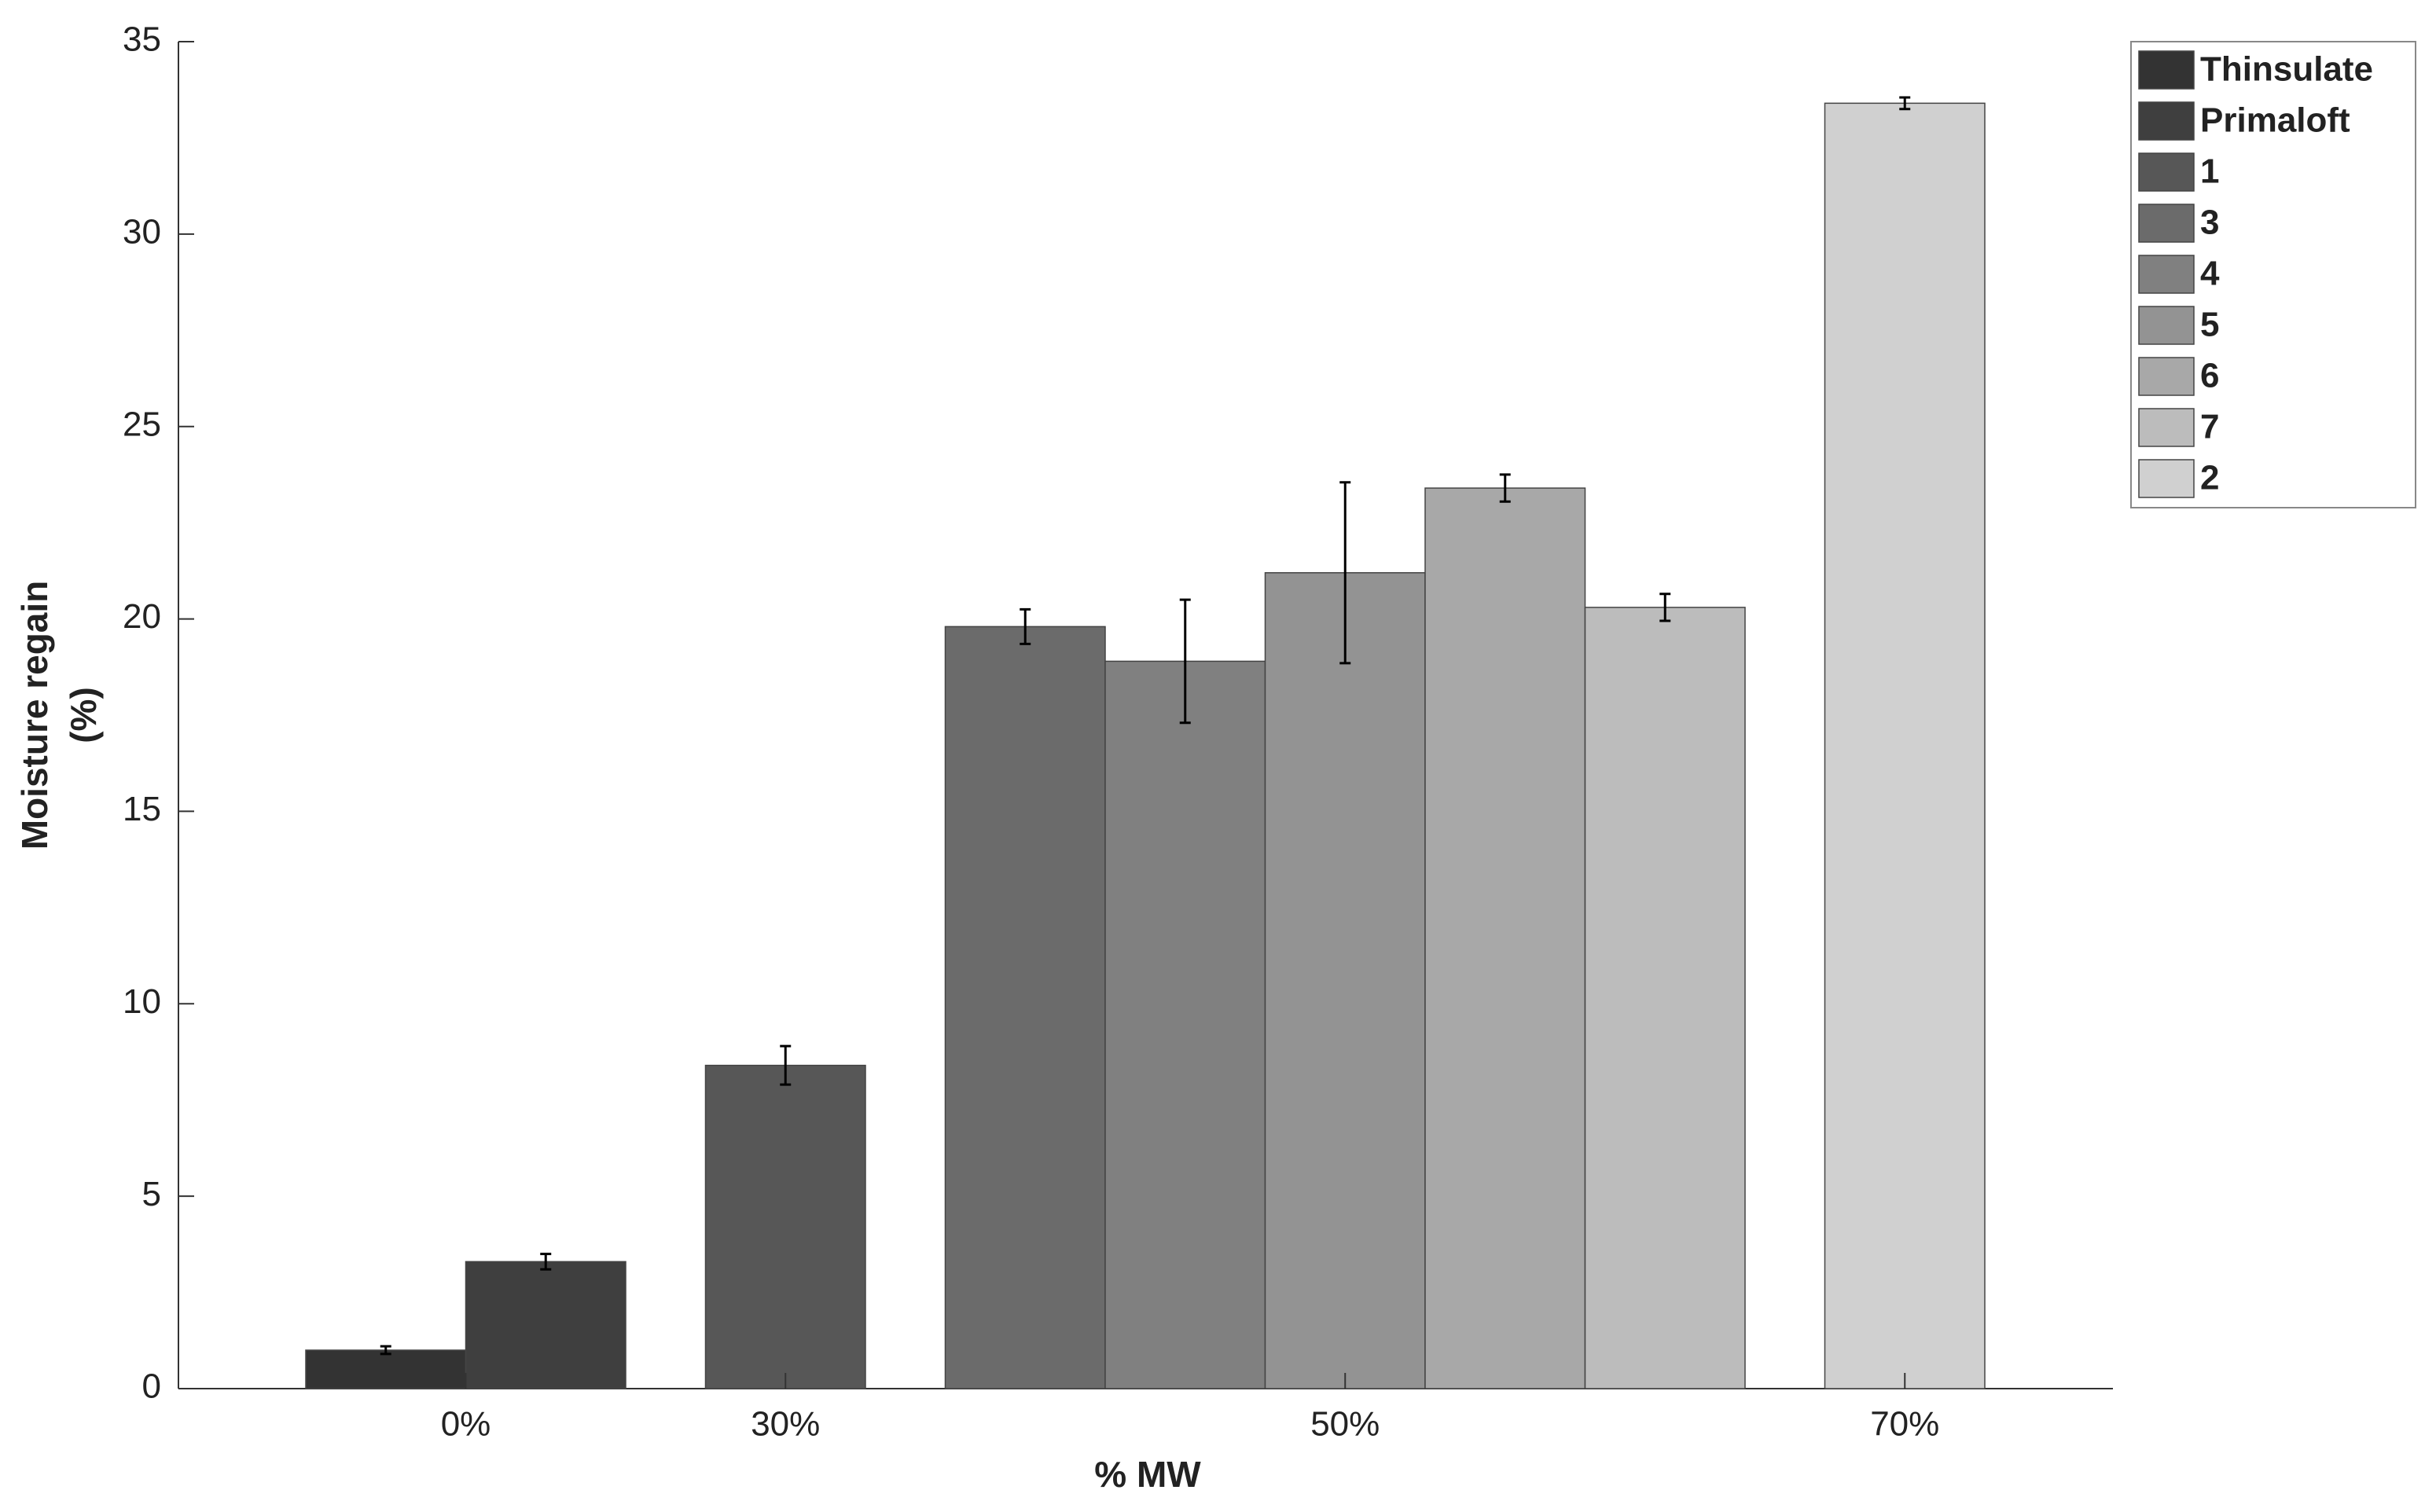  I want to click on legend-label: 4, so click(2210, 274).